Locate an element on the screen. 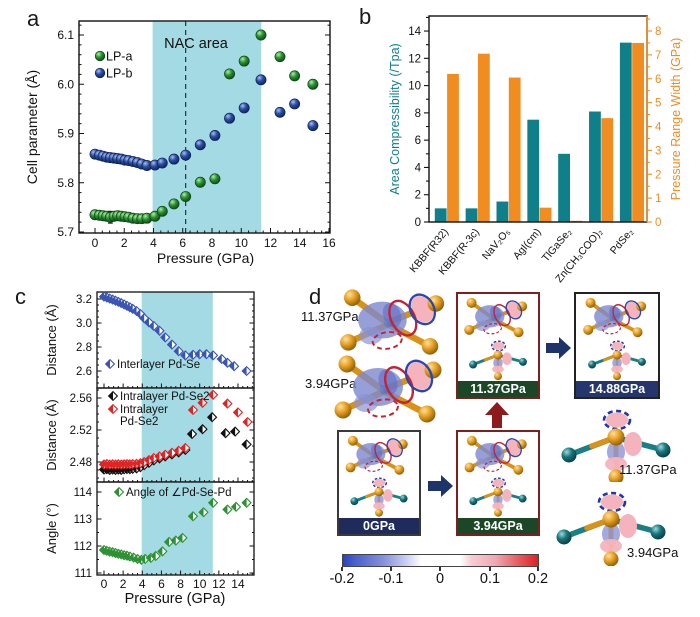  x-tick-label: 8 is located at coordinates (180, 584).